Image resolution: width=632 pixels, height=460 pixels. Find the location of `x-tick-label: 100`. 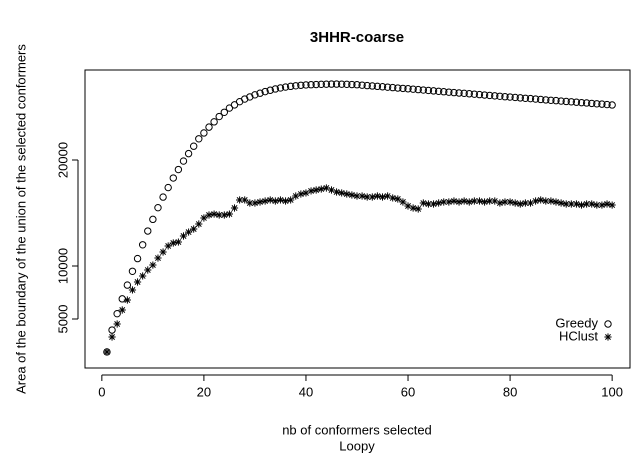

x-tick-label: 100 is located at coordinates (612, 391).